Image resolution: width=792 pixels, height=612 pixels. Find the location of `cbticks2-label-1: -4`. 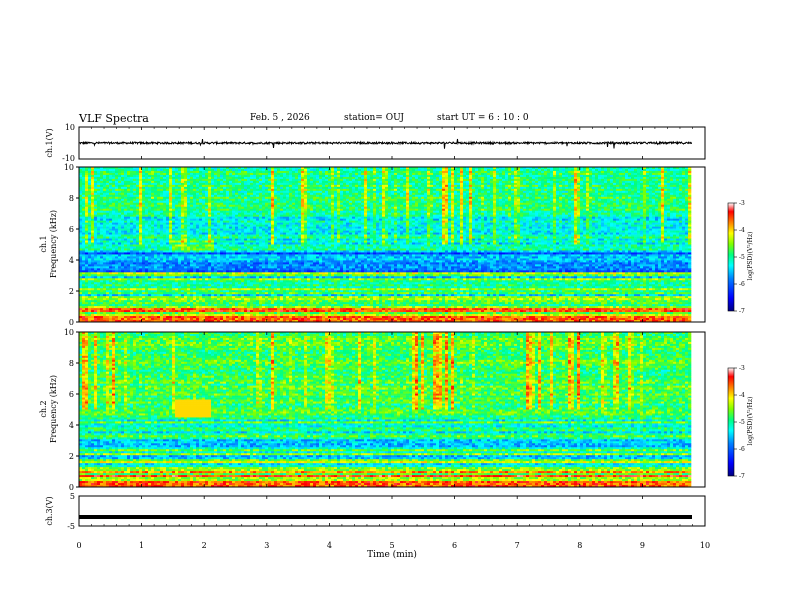

cbticks2-label-1: -4 is located at coordinates (742, 395).